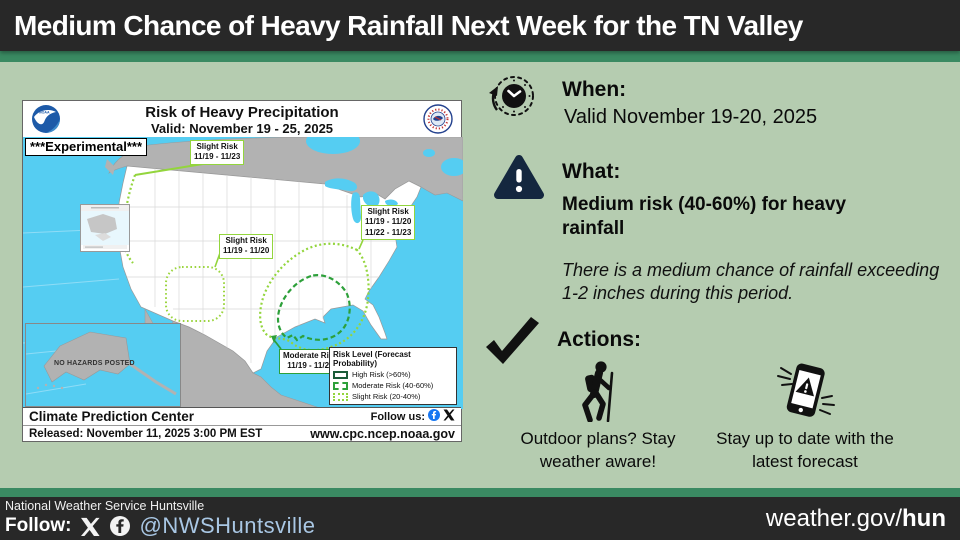 The height and width of the screenshot is (540, 960). I want to click on svg-text: NOAA, so click(44, 113).